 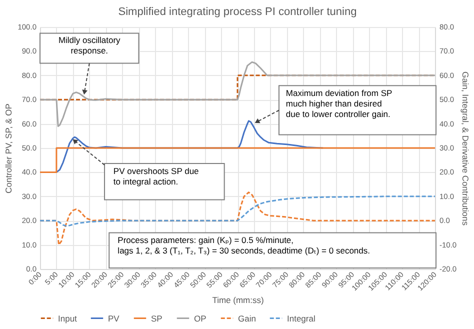 I want to click on line-series, so click(x=237, y=211).